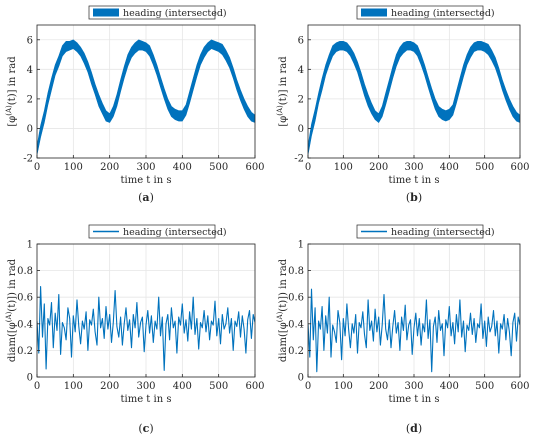 Image resolution: width=550 pixels, height=441 pixels. What do you see at coordinates (145, 428) in the screenshot?
I see `panel-caption: (c)` at bounding box center [145, 428].